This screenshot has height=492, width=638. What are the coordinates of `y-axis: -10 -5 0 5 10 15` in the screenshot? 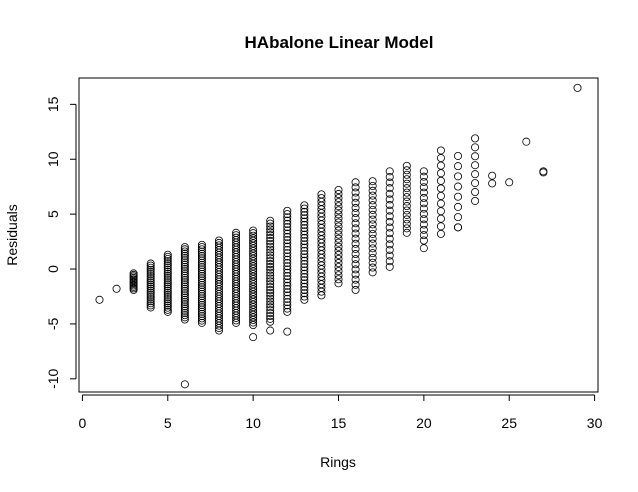 It's located at (61, 242).